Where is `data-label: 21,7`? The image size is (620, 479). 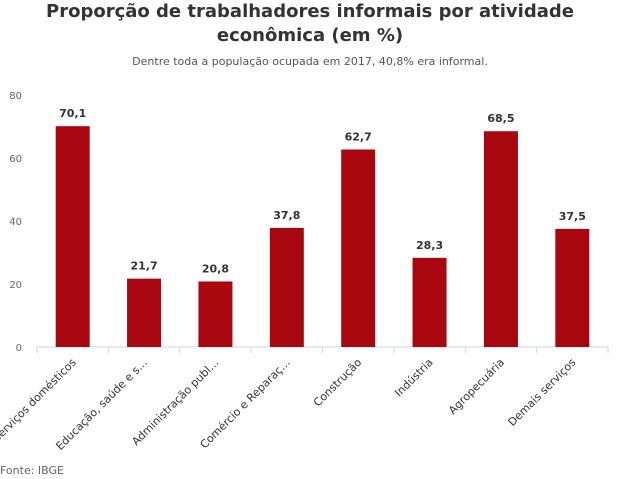 data-label: 21,7 is located at coordinates (143, 266).